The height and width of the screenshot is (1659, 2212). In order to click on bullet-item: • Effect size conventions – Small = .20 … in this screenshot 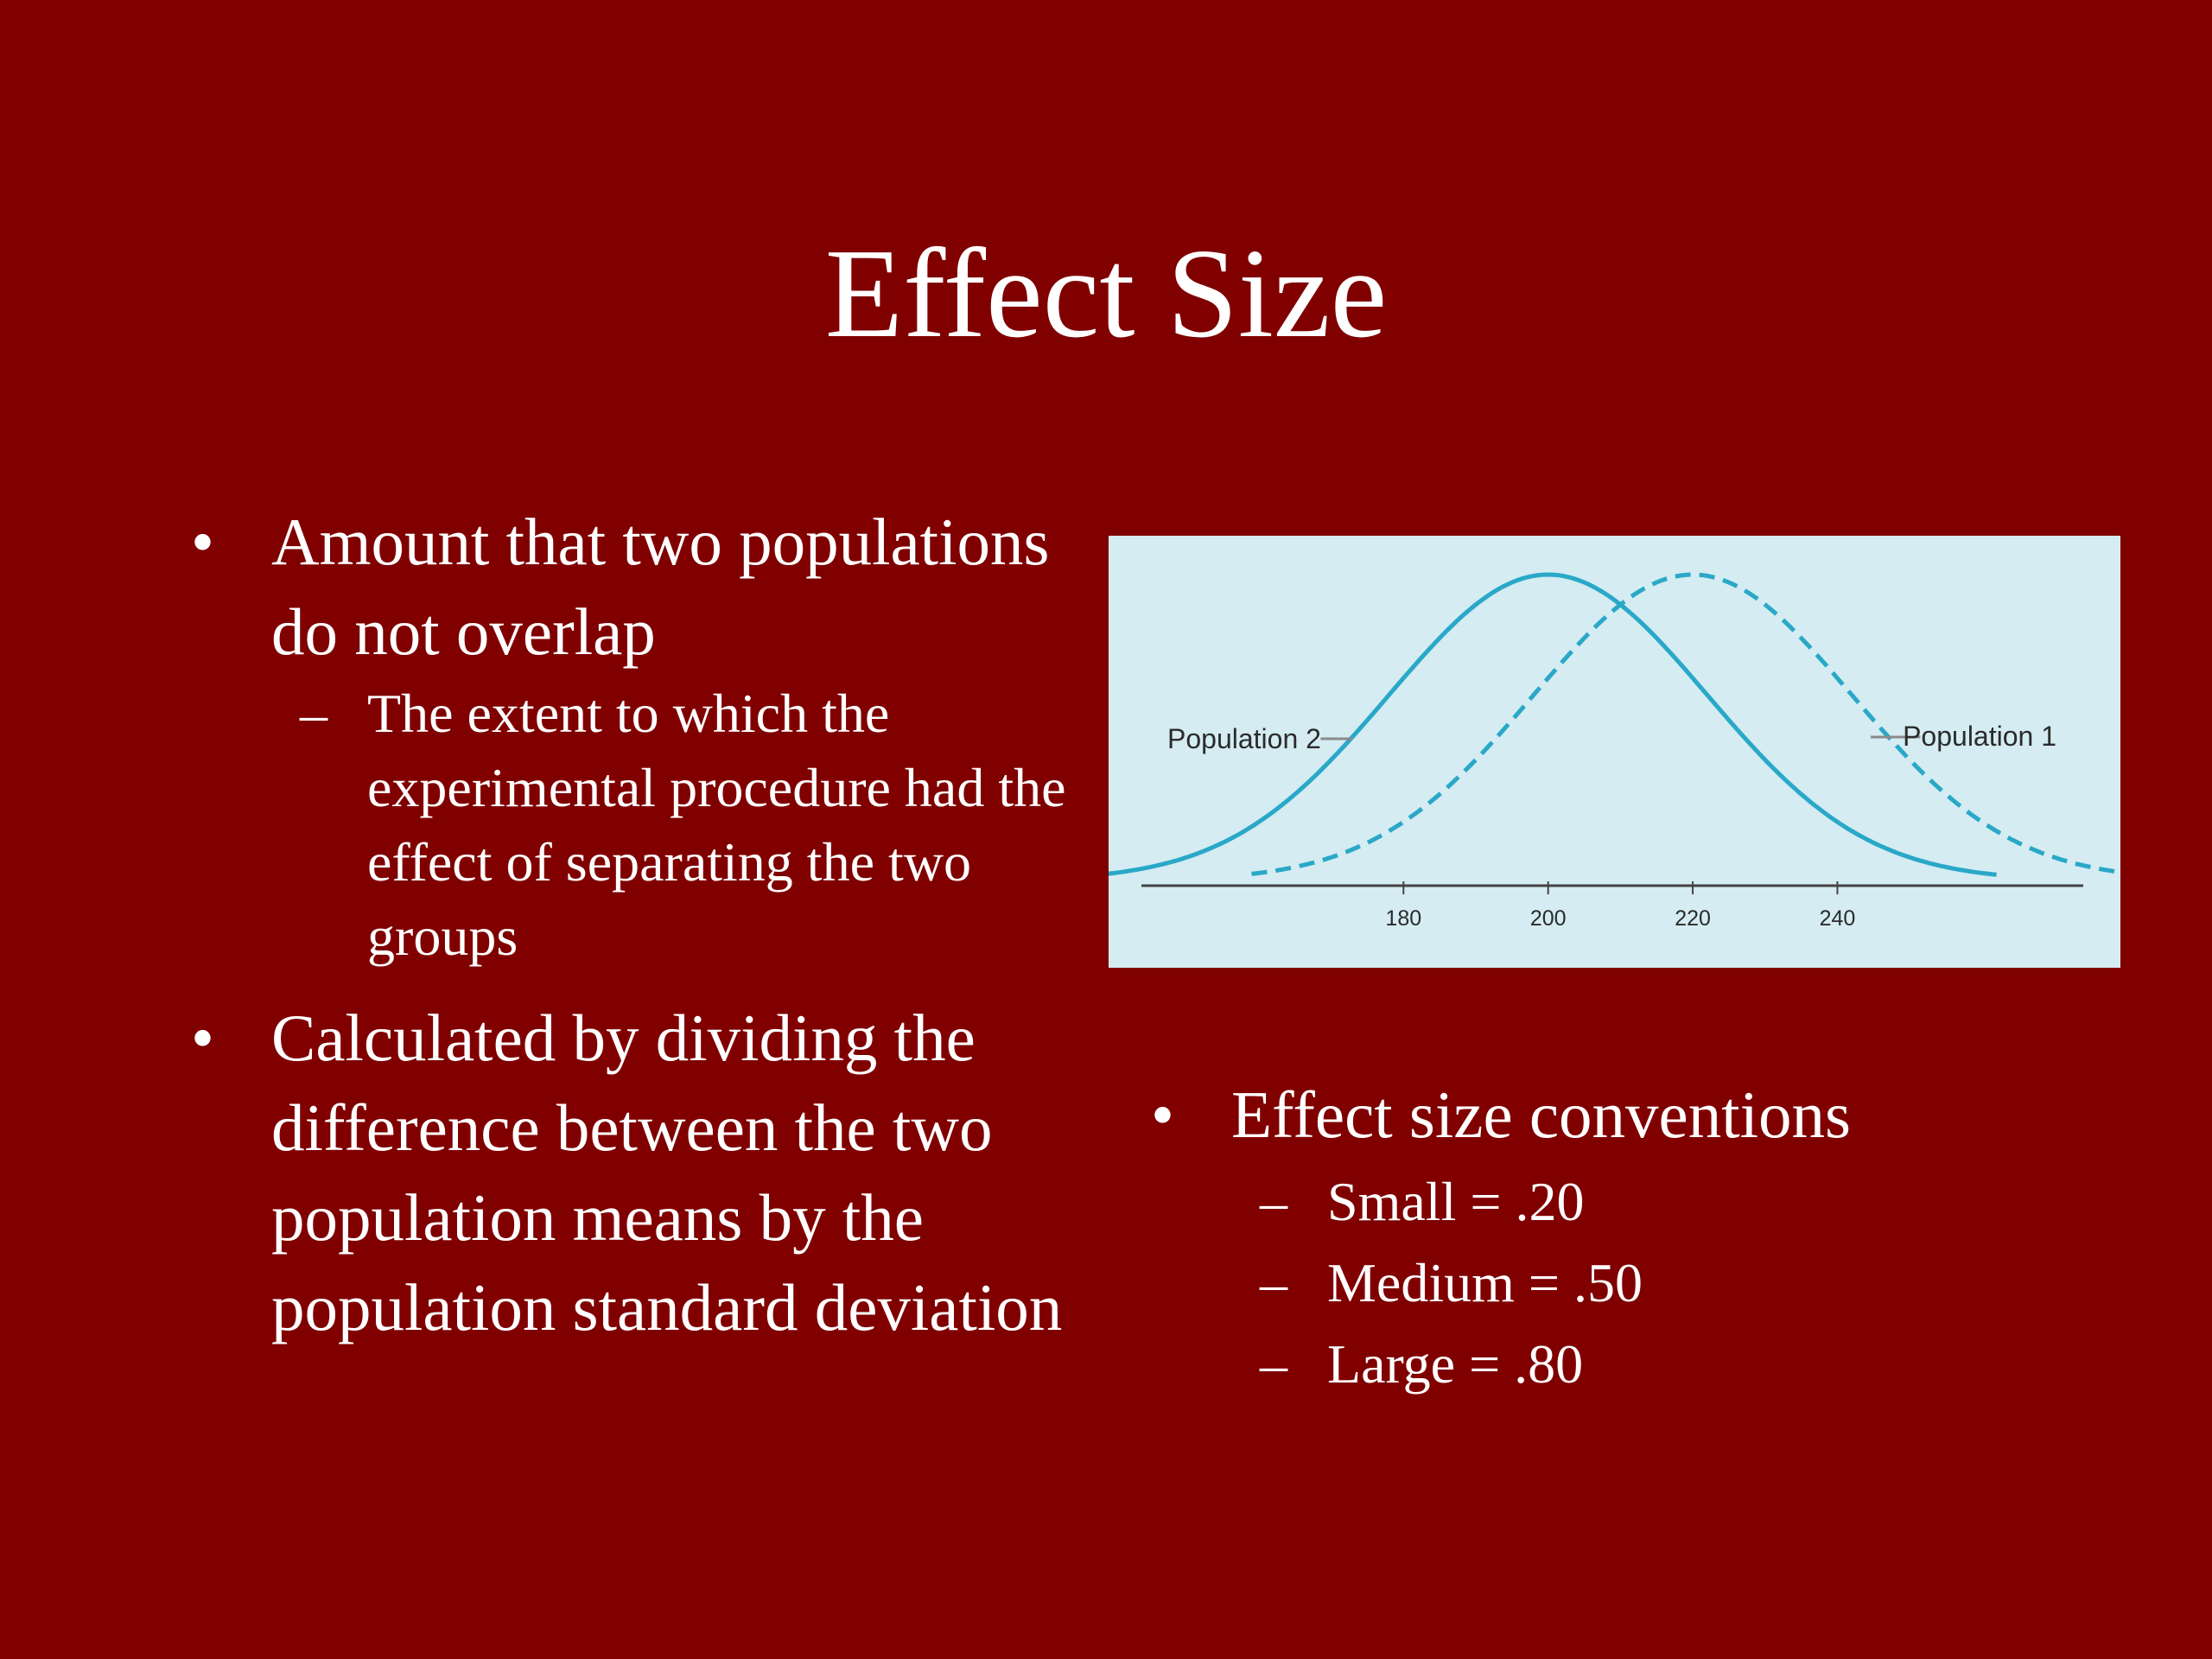, I will do `click(1623, 1237)`.